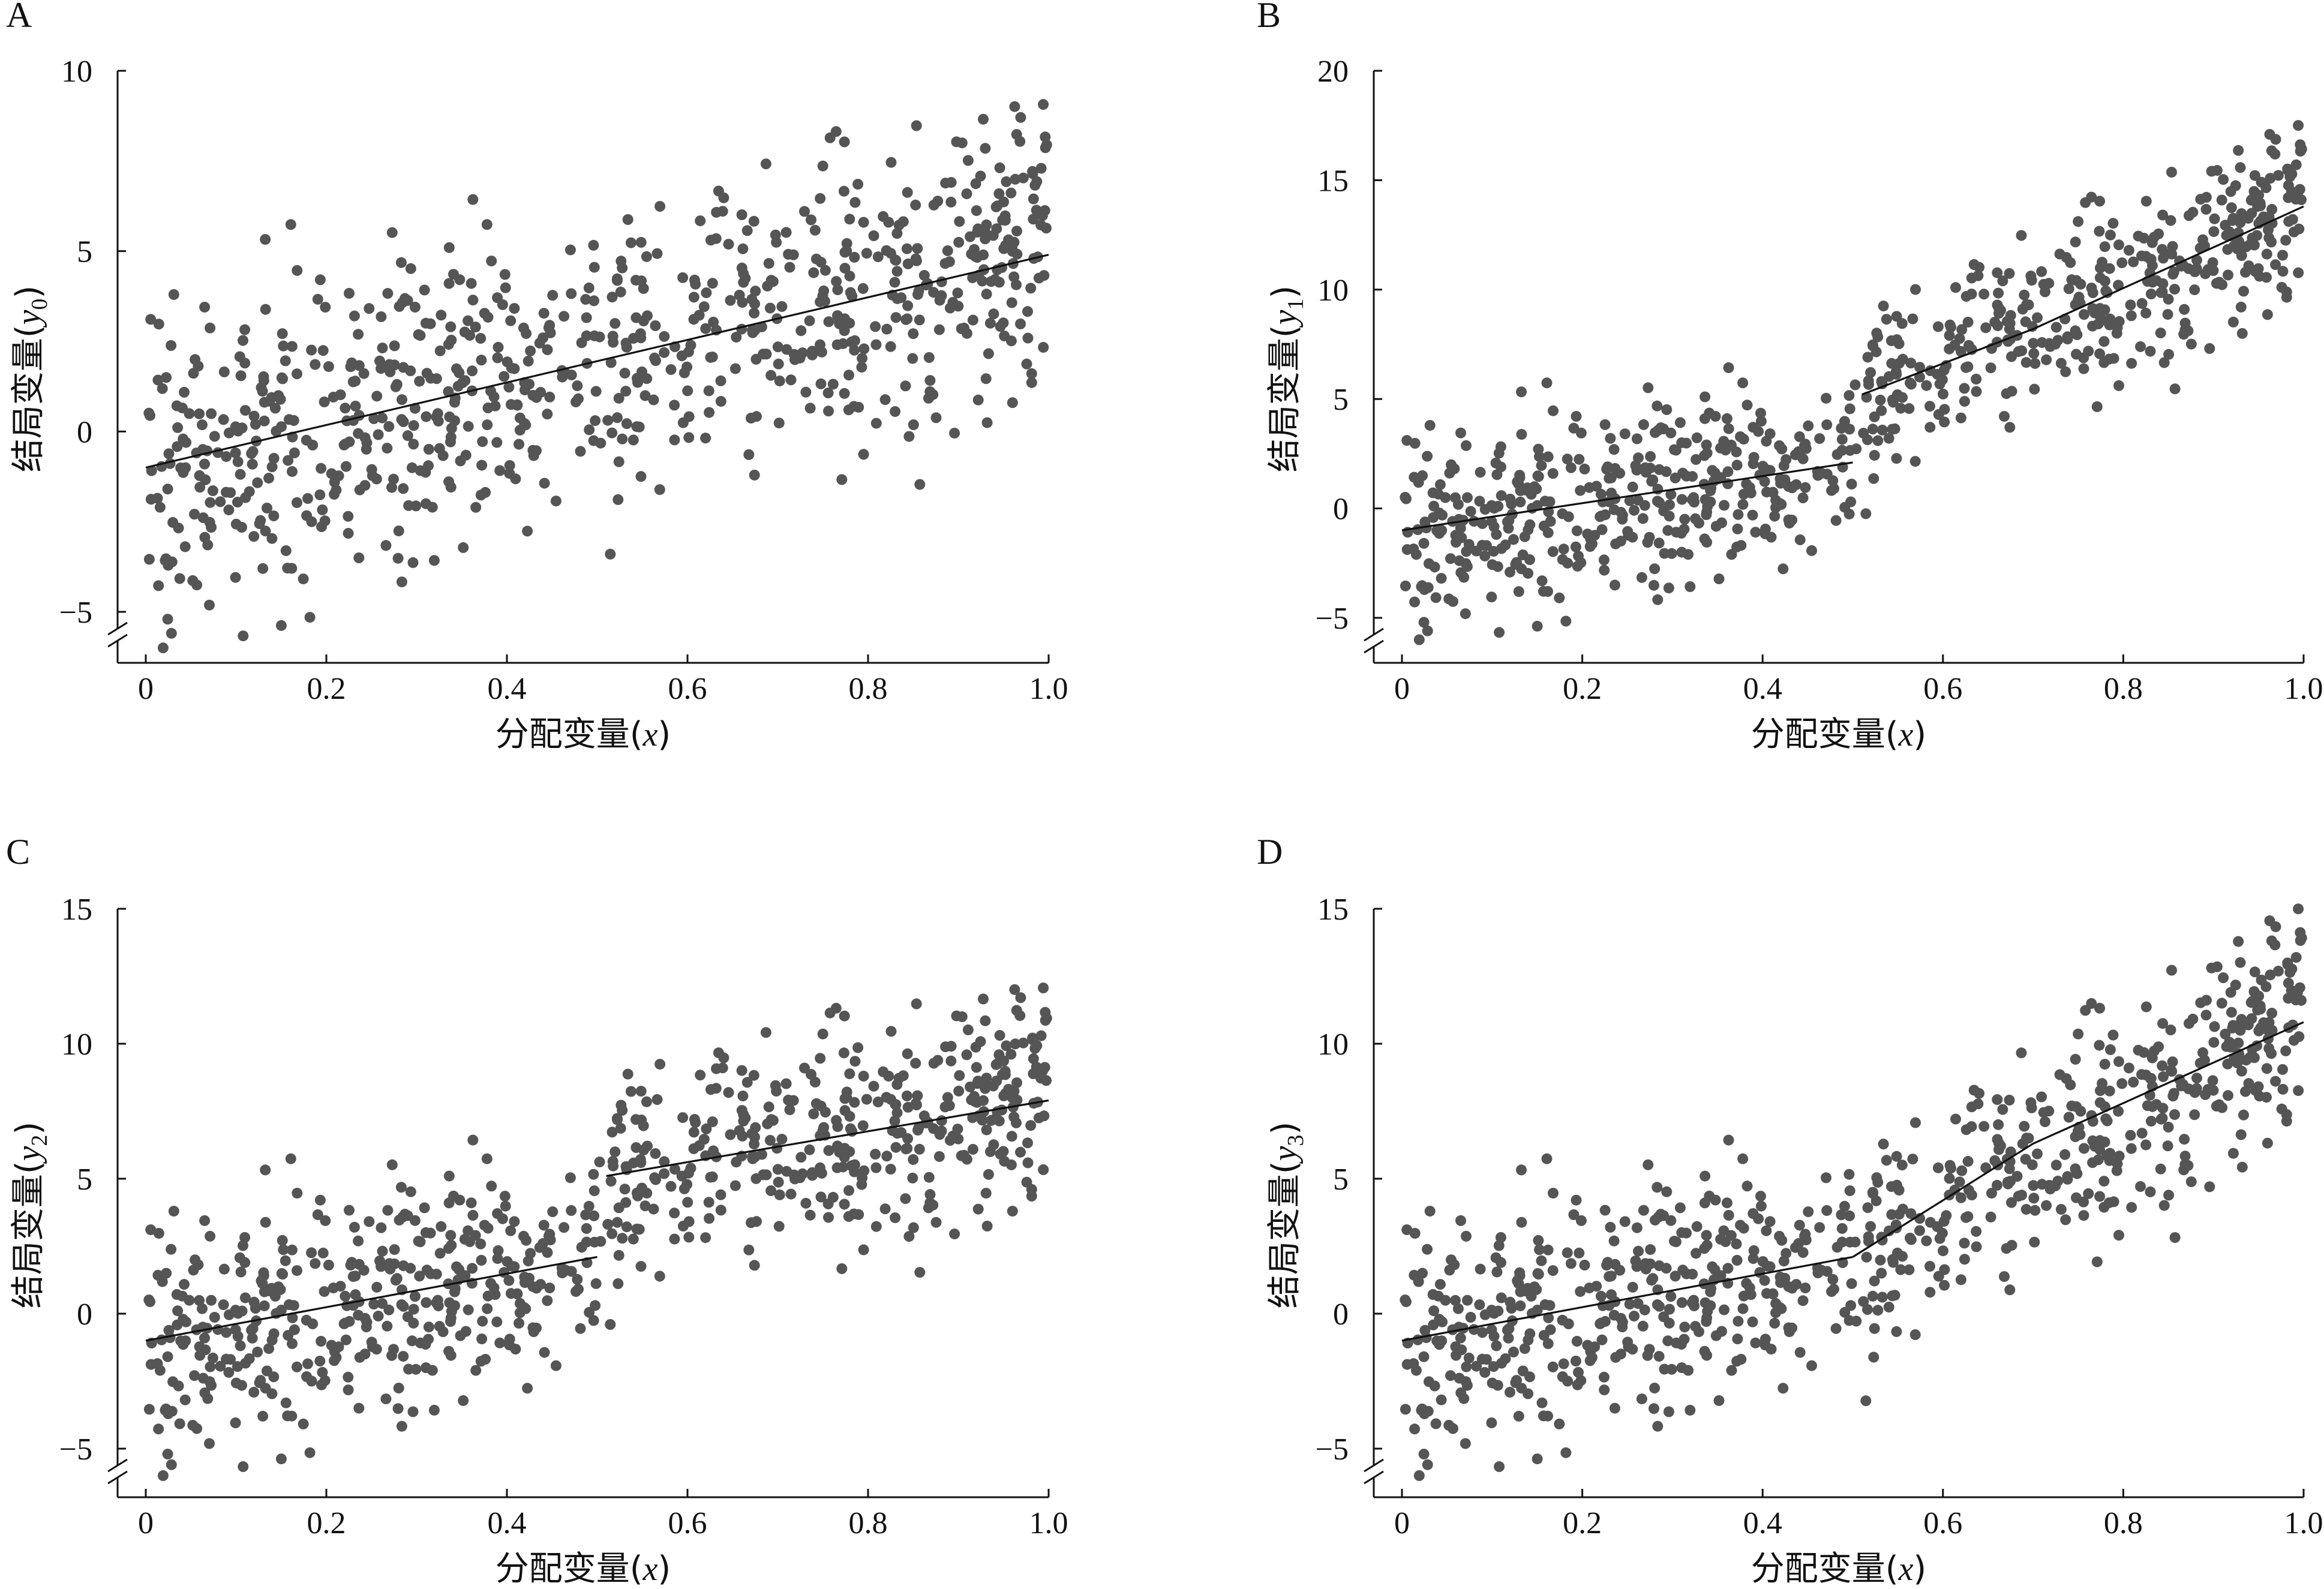 The width and height of the screenshot is (2324, 1589). I want to click on x-tick-label: 0, so click(146, 689).